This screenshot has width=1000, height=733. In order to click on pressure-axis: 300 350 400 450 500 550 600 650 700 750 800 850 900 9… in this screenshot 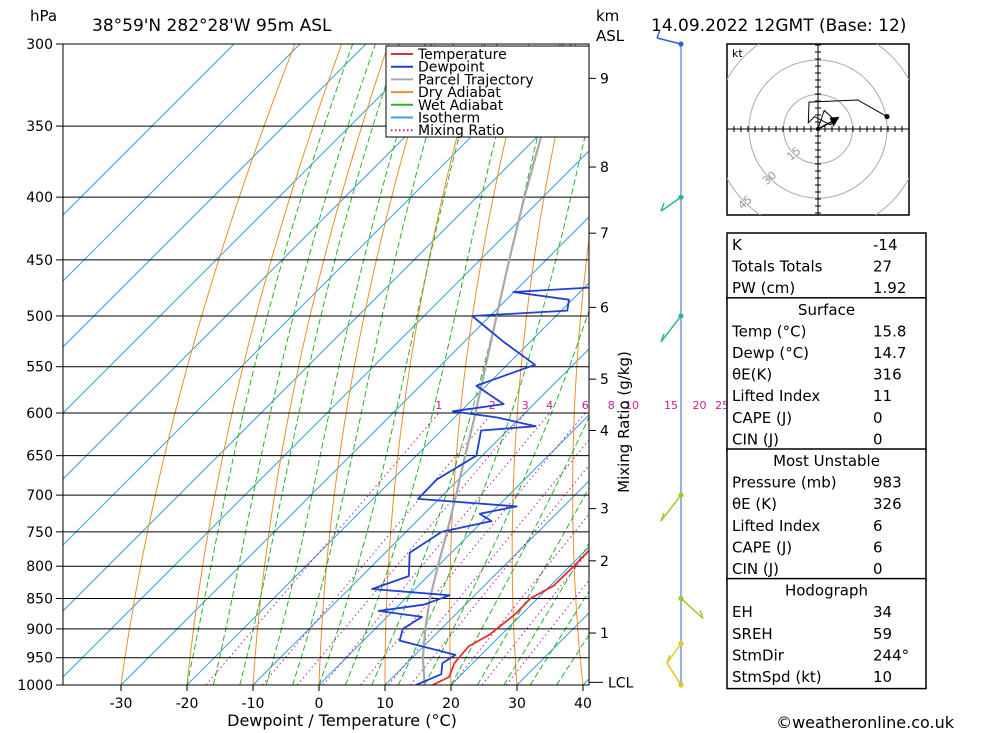, I will do `click(40, 365)`.